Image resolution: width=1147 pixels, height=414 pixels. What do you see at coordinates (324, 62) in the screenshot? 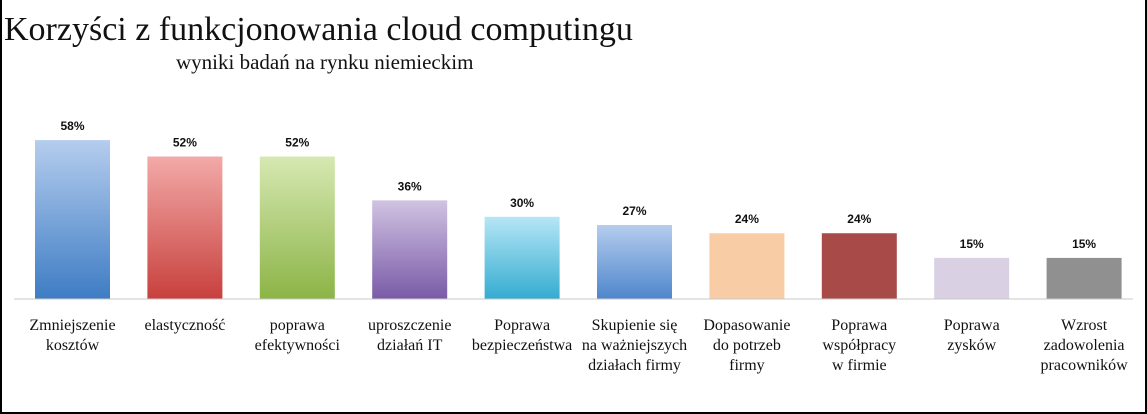
I see `chart-subtitle: wyniki badań na rynku niemieckim` at bounding box center [324, 62].